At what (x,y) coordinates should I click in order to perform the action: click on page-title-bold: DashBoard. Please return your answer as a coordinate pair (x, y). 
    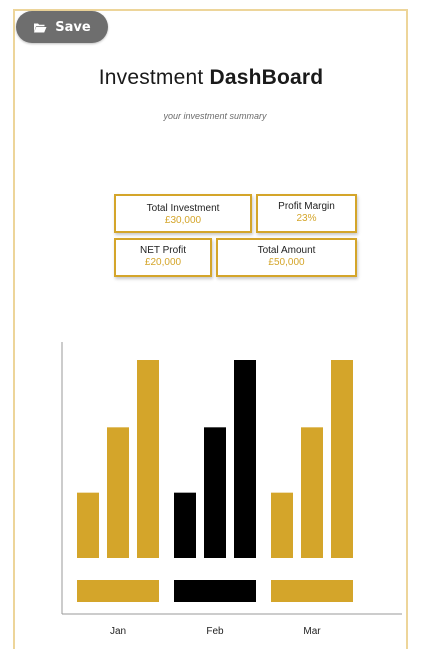
    Looking at the image, I should click on (266, 77).